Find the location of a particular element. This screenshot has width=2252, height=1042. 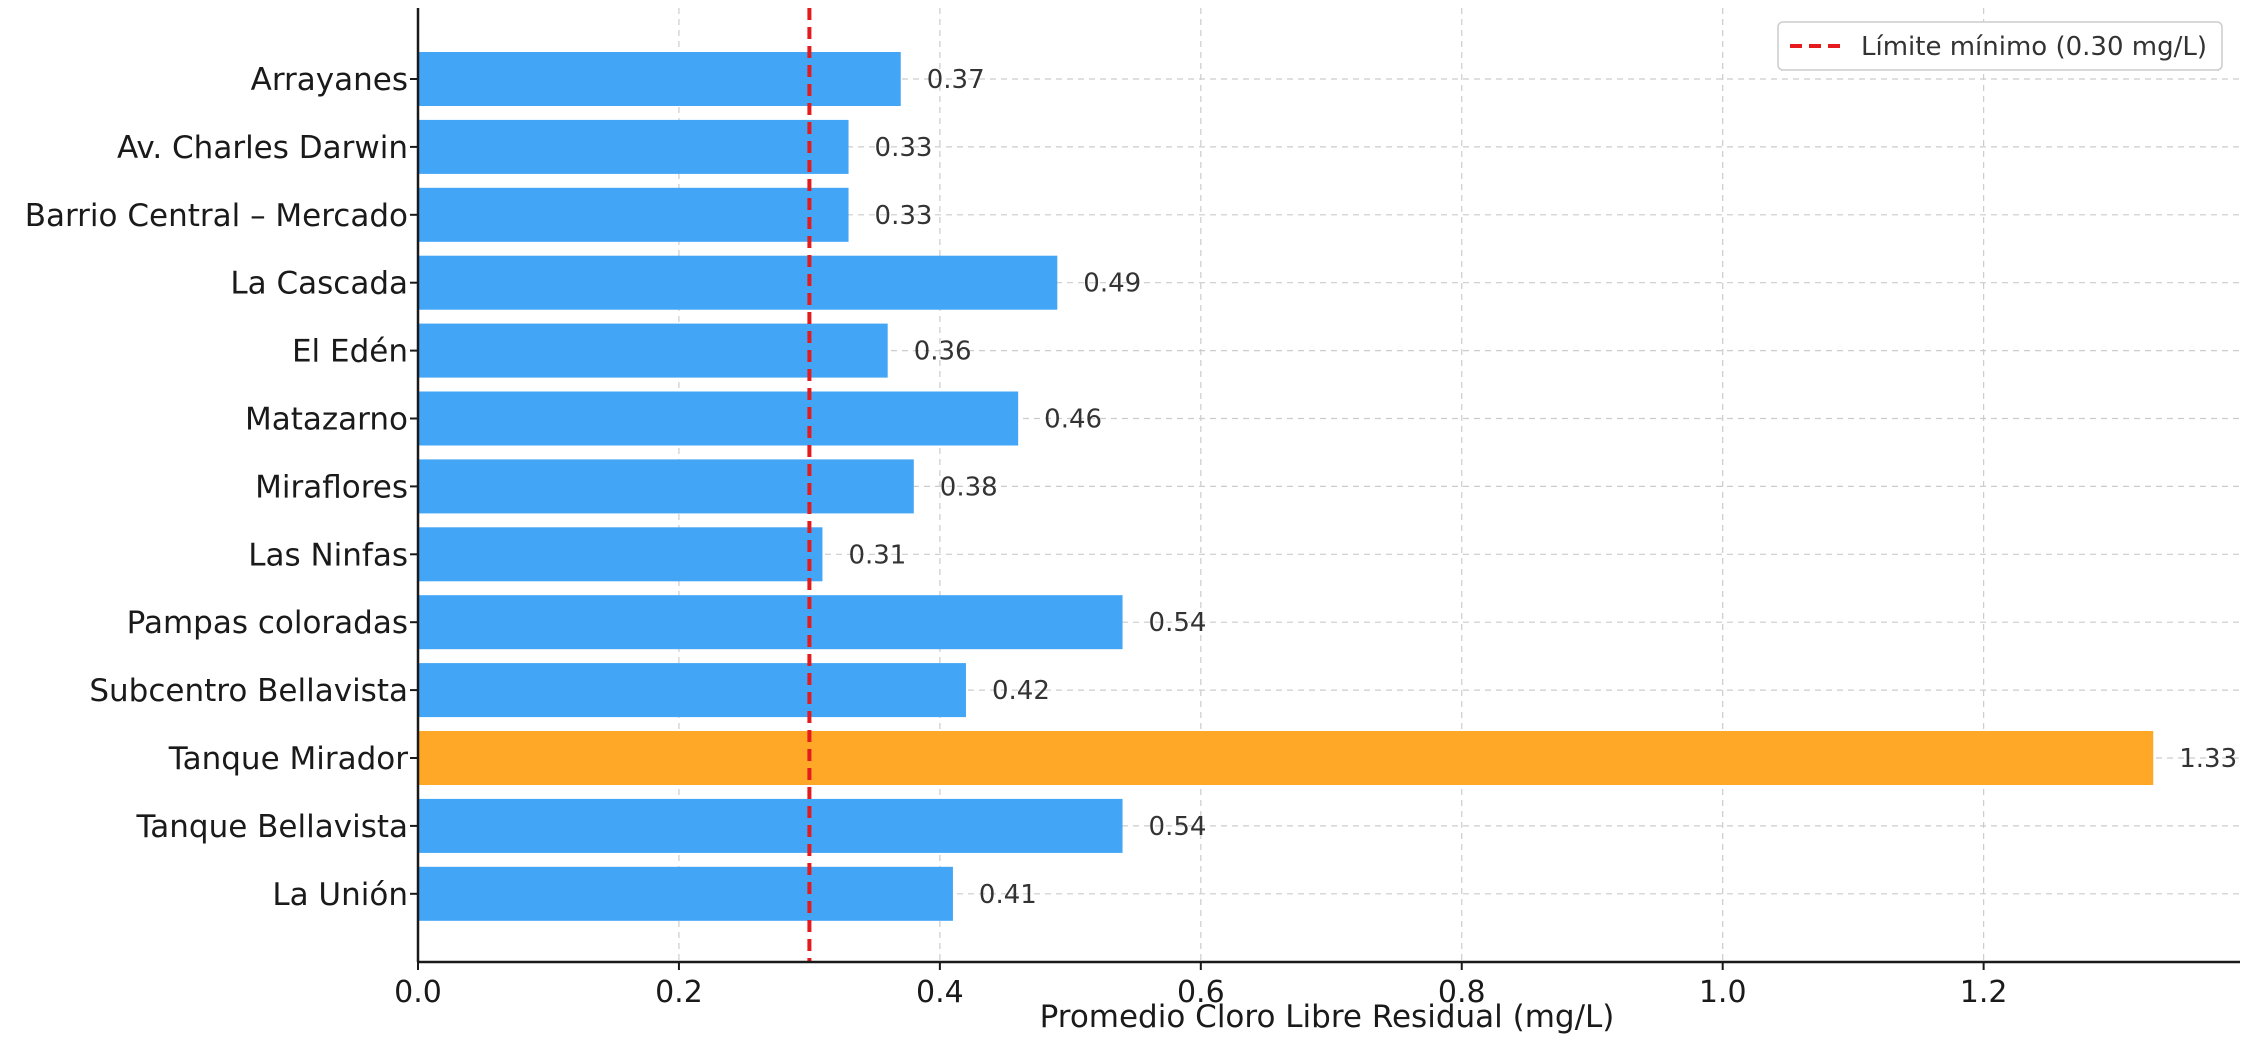

x-tick-label: 0.8 is located at coordinates (1462, 992).